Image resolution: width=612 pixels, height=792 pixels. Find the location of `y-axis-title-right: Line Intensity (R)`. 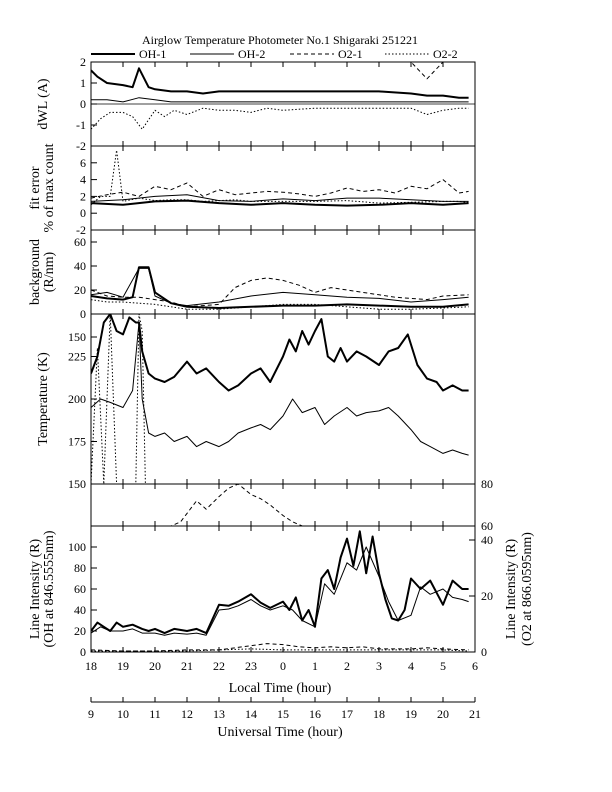

y-axis-title-right: Line Intensity (R) is located at coordinates (511, 589).